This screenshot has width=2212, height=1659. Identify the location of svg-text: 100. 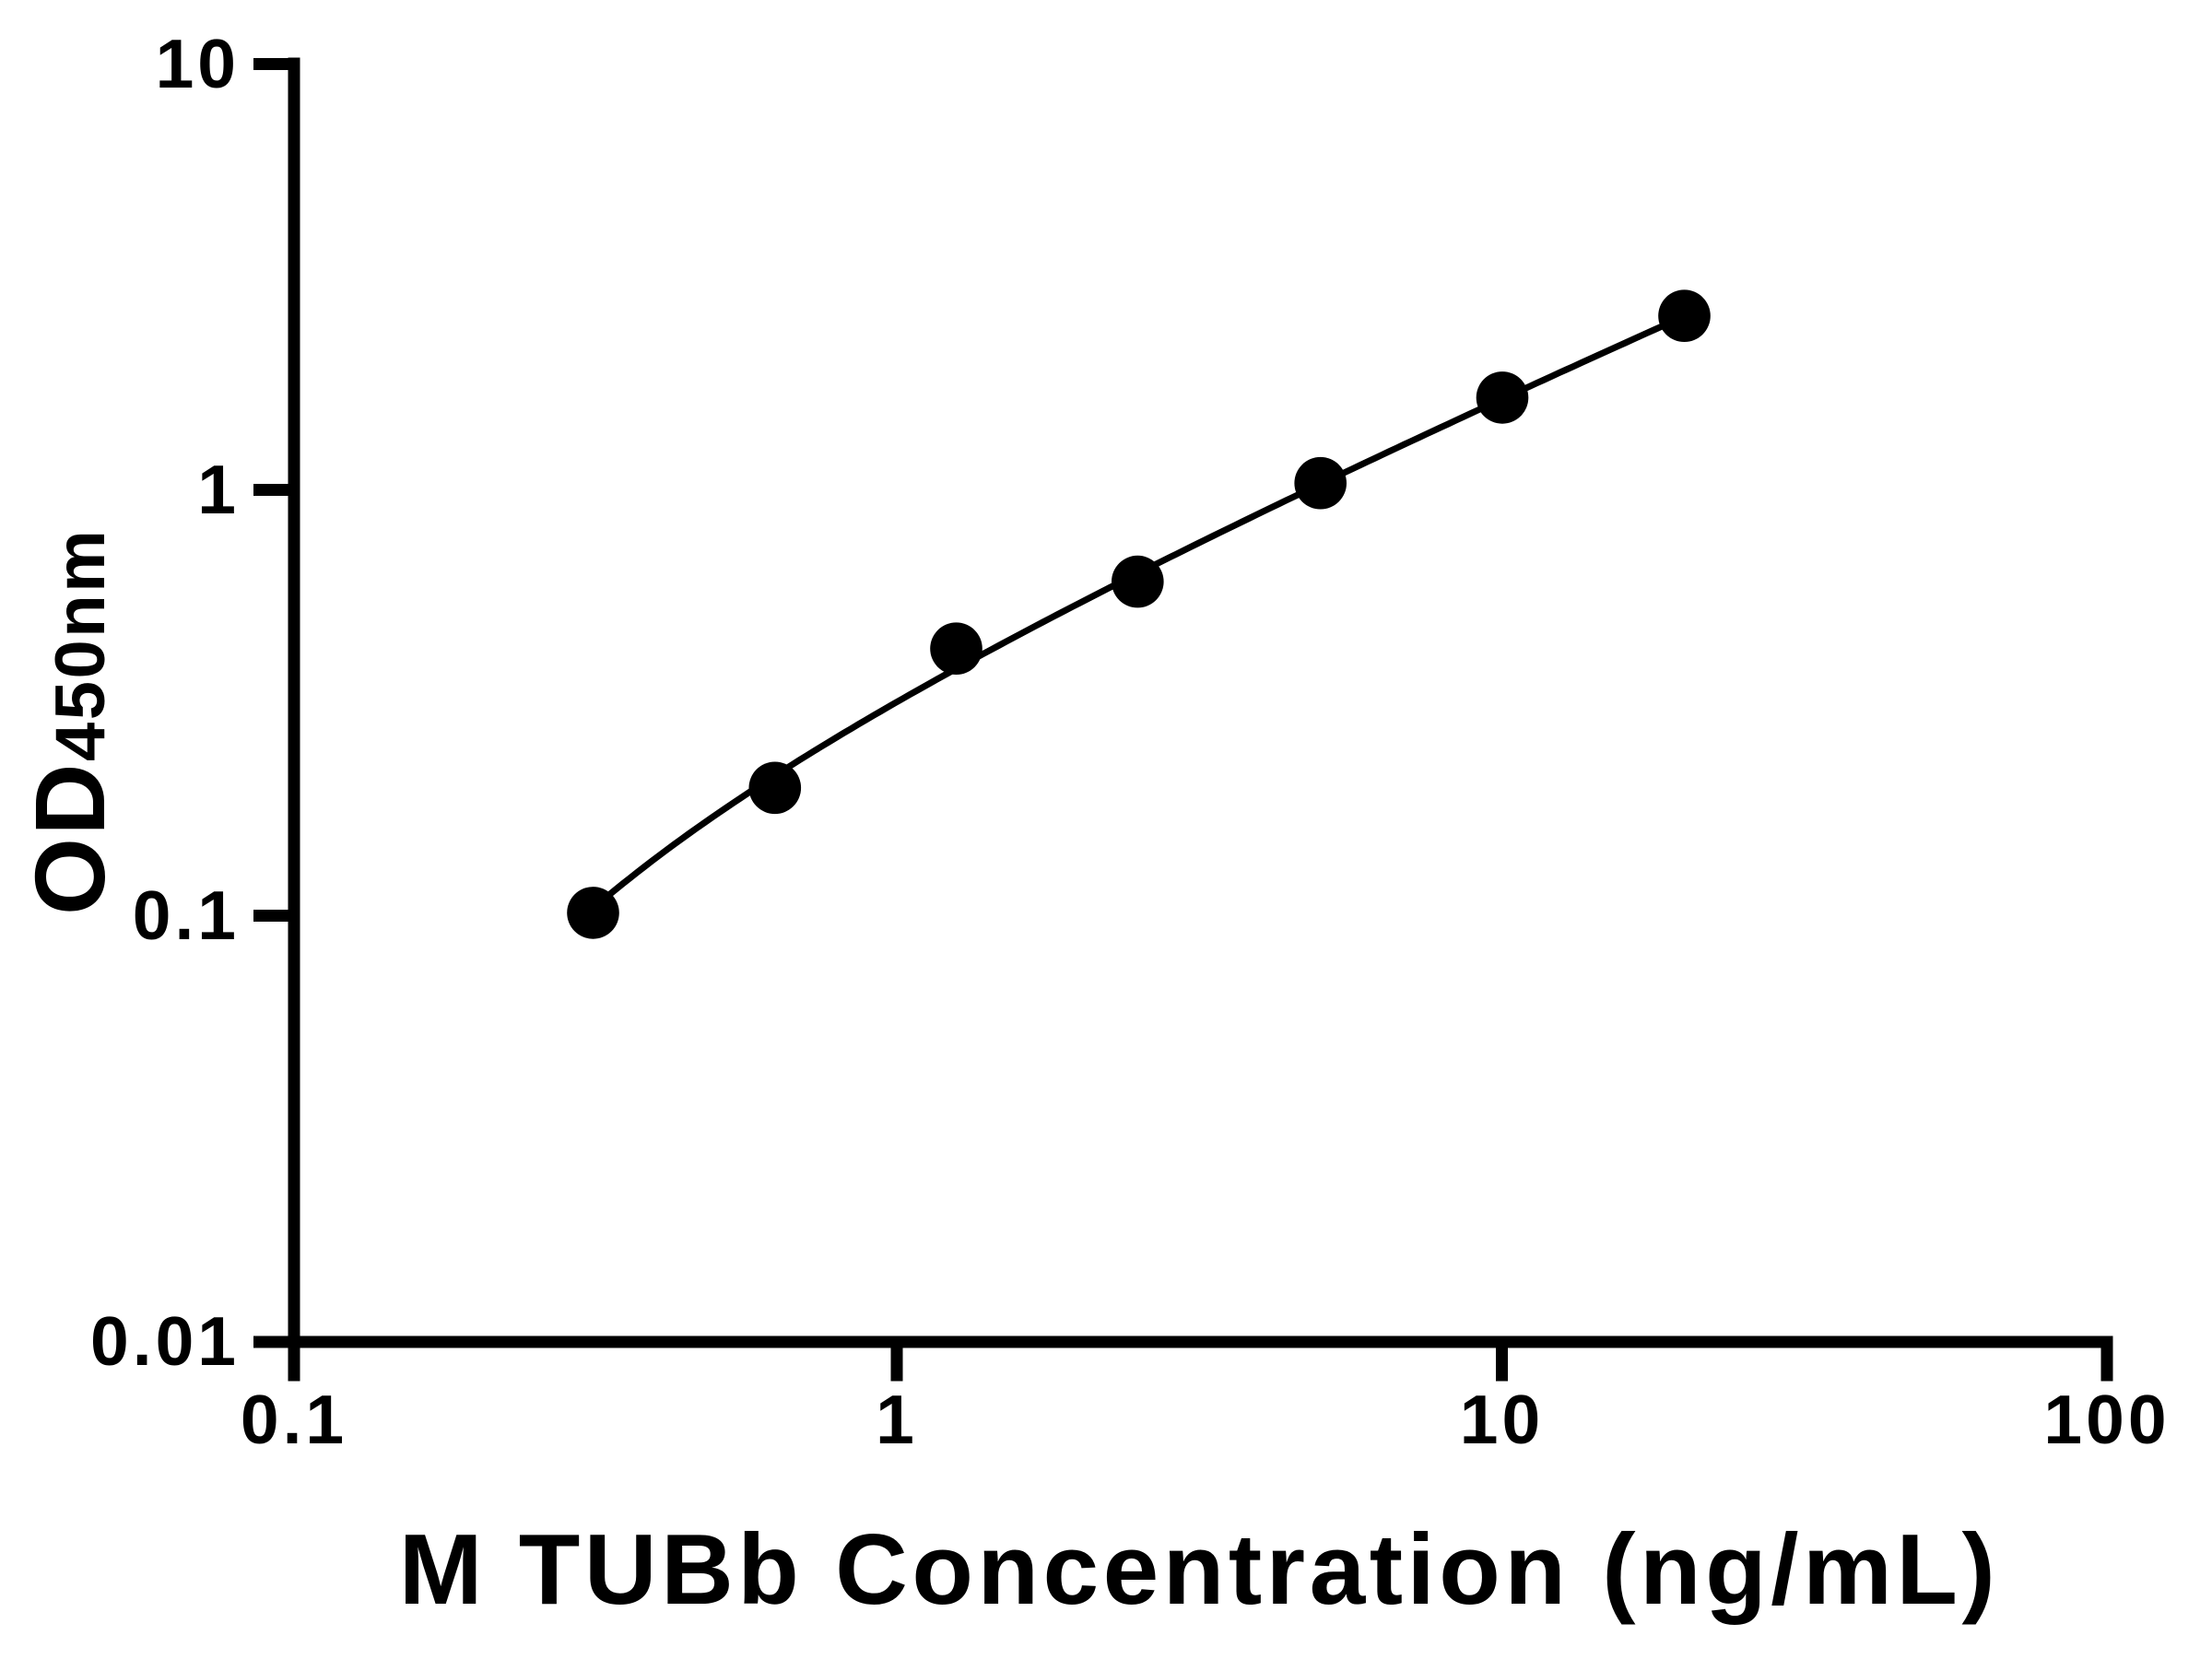
(2106, 1419).